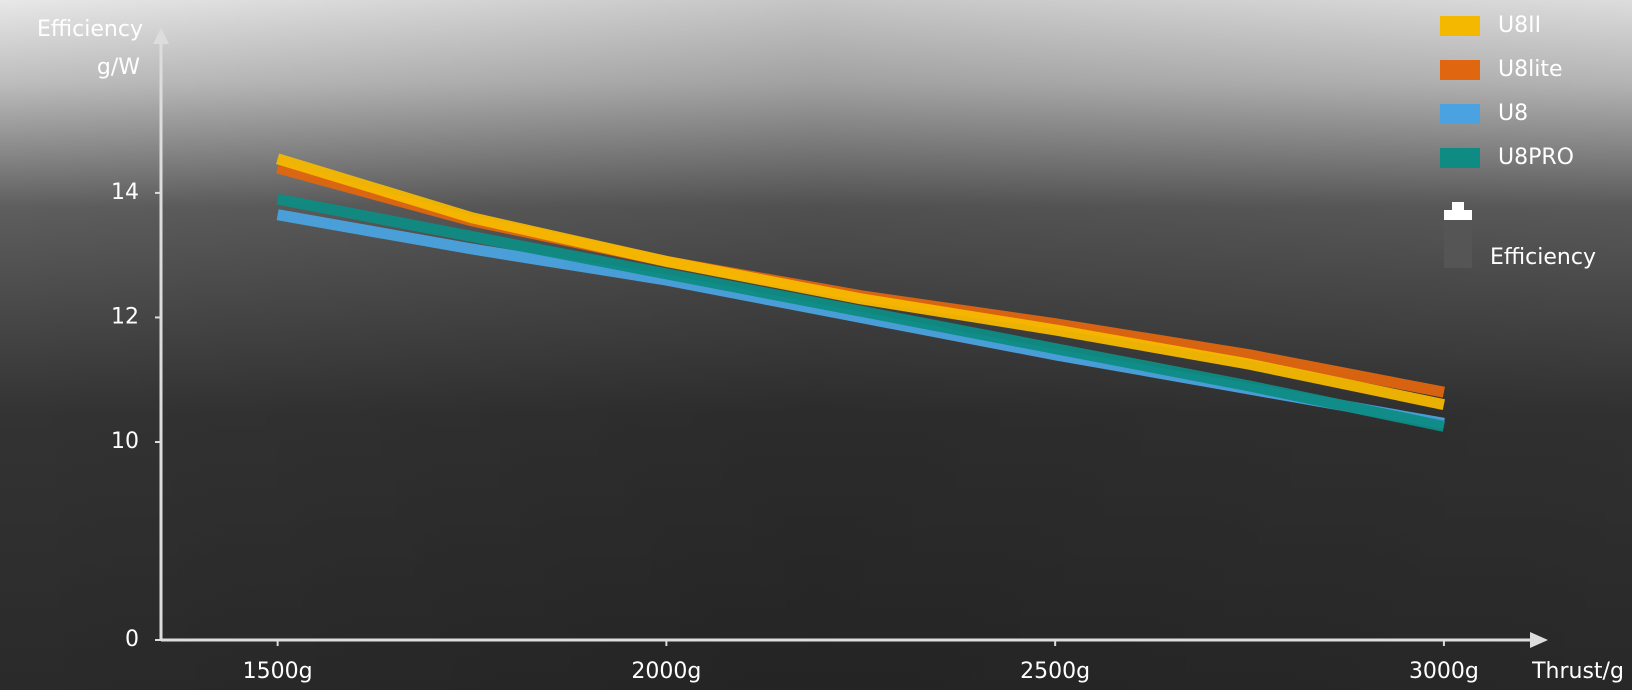  I want to click on y-tick-label: 0, so click(132, 639).